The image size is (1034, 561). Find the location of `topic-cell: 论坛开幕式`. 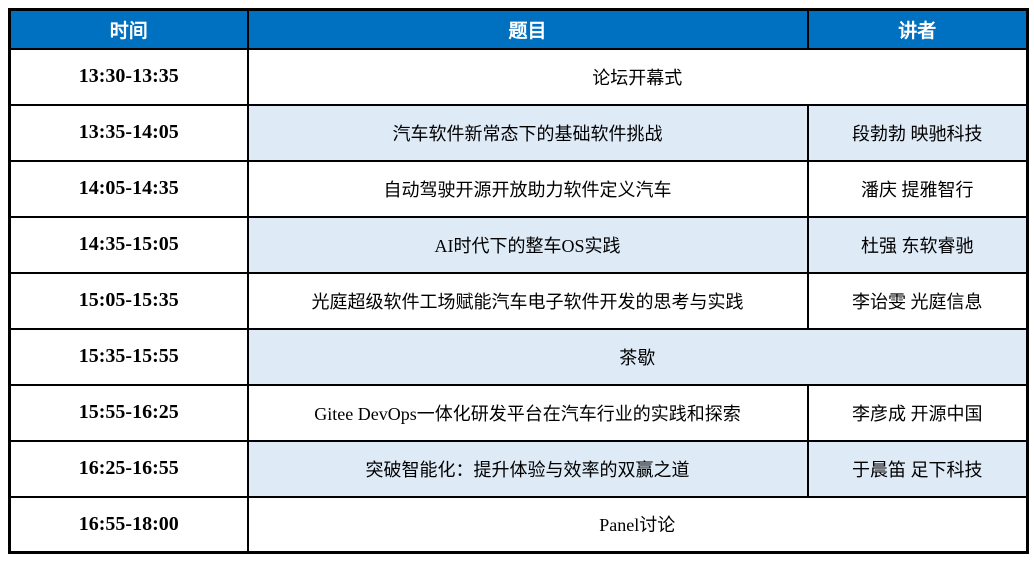

topic-cell: 论坛开幕式 is located at coordinates (637, 76).